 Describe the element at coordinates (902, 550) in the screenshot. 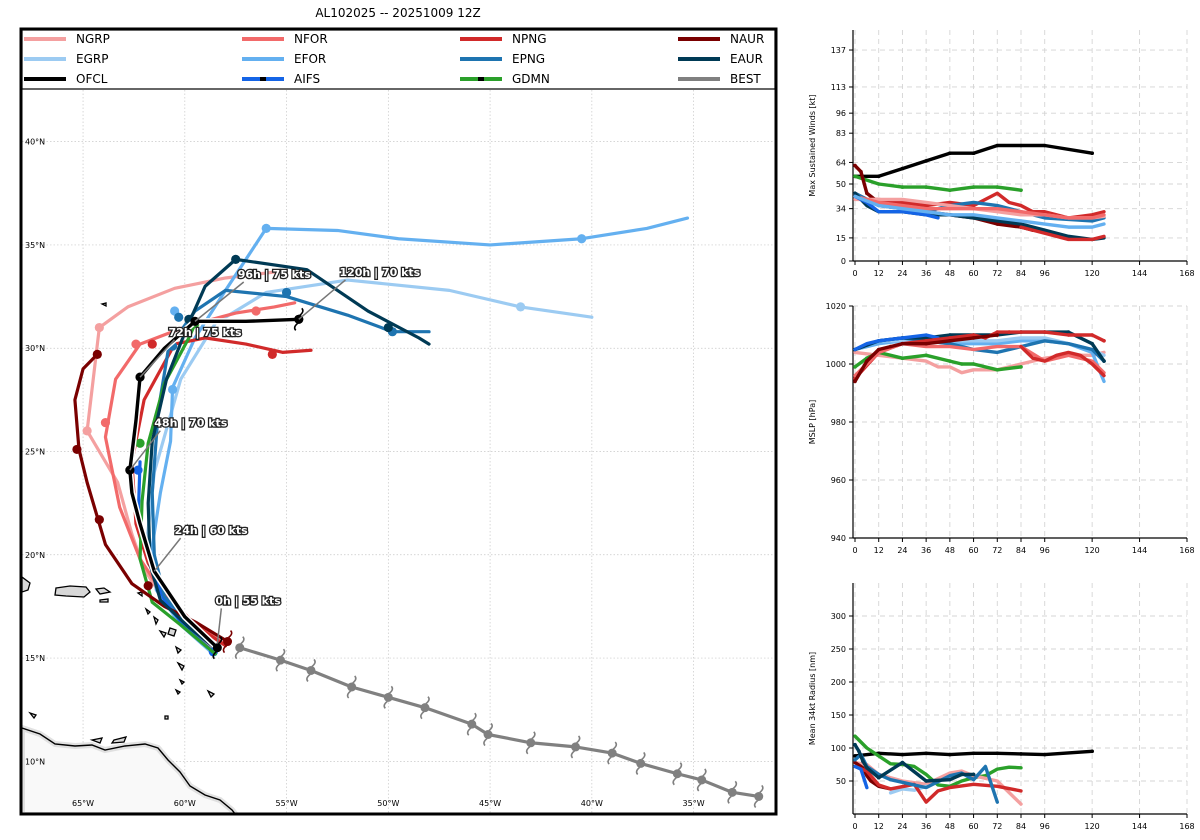

I see `panel-xtick-label: 24` at that location.